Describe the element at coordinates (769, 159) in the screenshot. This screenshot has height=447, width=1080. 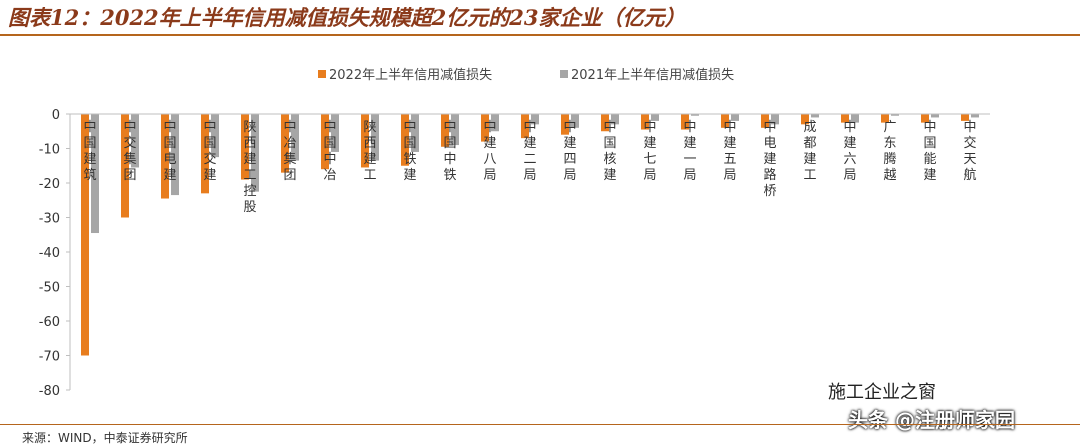
I see `category-label: 中电建路桥` at that location.